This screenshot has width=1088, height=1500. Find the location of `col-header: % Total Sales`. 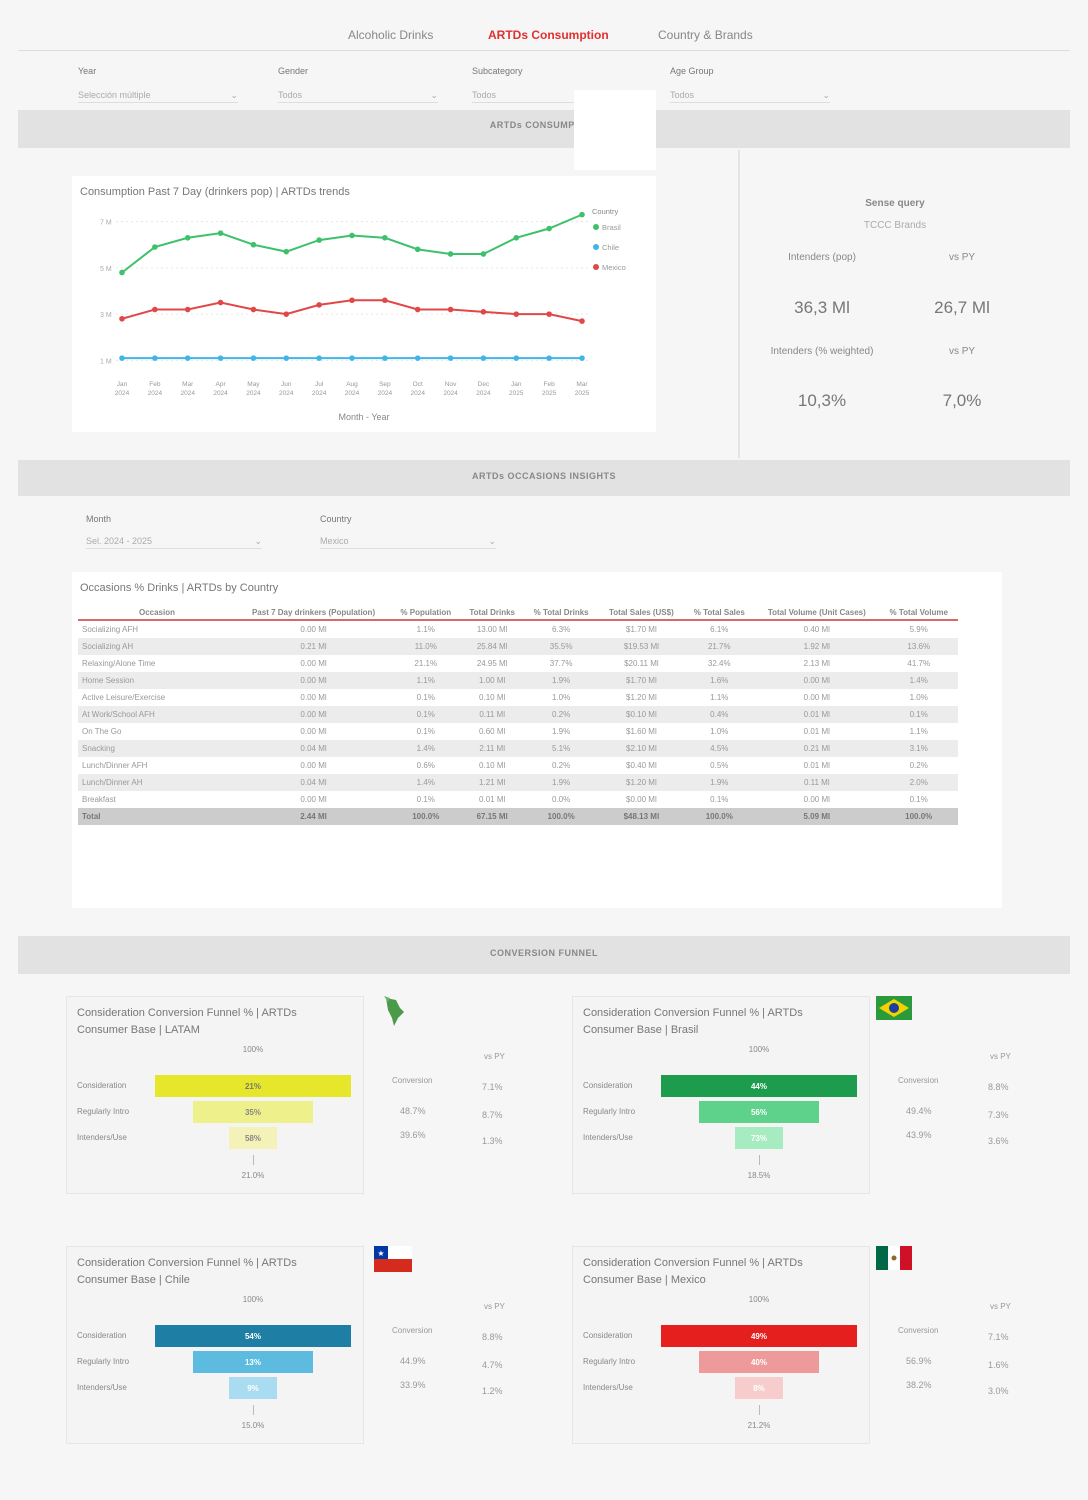

col-header: % Total Sales is located at coordinates (719, 613).